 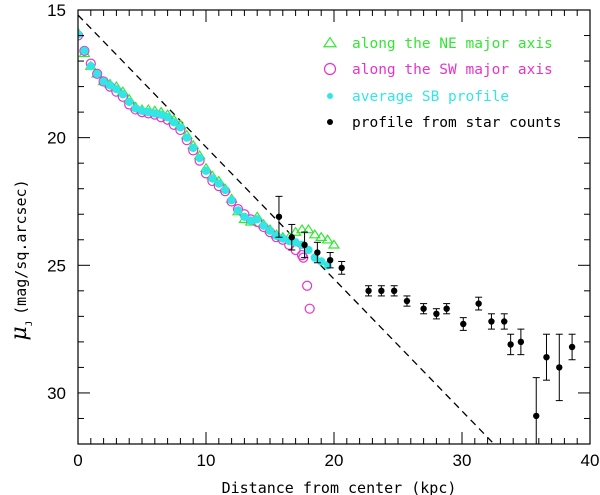 I want to click on legend-label: along the SW major axis, so click(x=452, y=70).